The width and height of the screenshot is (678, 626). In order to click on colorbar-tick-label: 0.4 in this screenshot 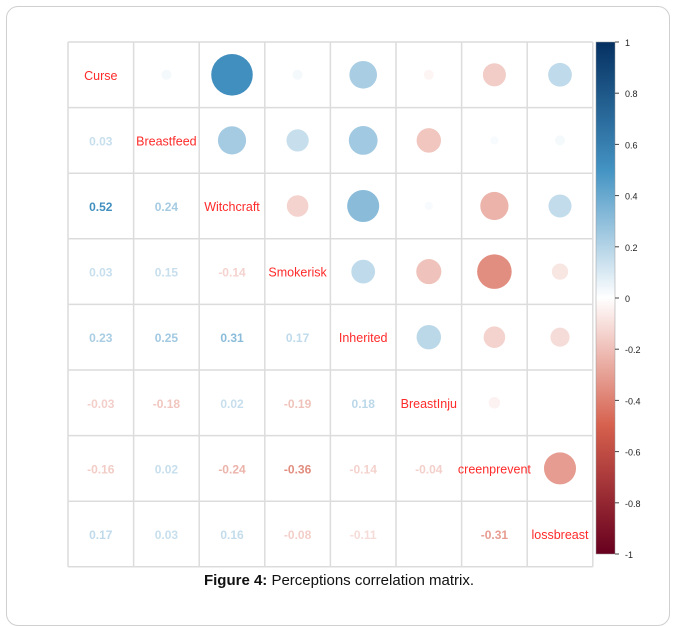, I will do `click(631, 197)`.